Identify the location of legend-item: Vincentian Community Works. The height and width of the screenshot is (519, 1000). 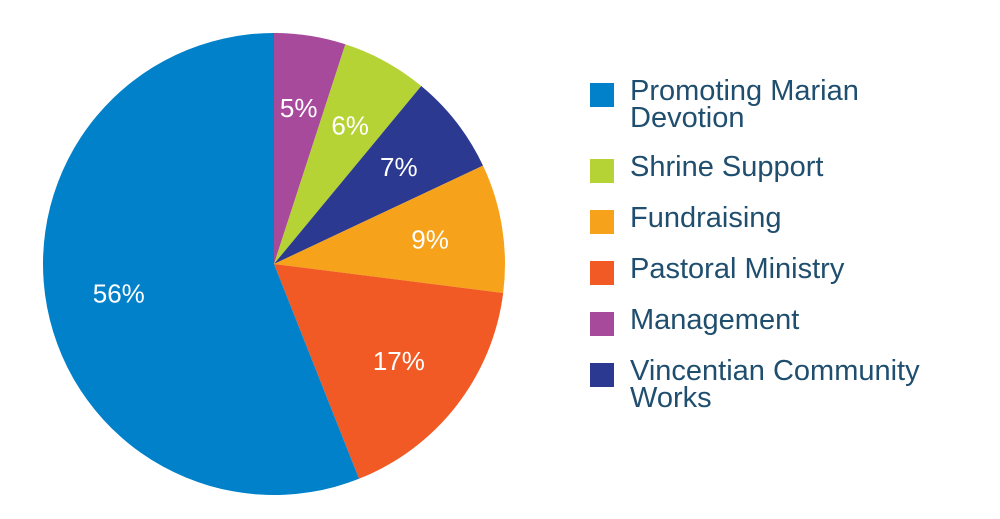
(790, 384).